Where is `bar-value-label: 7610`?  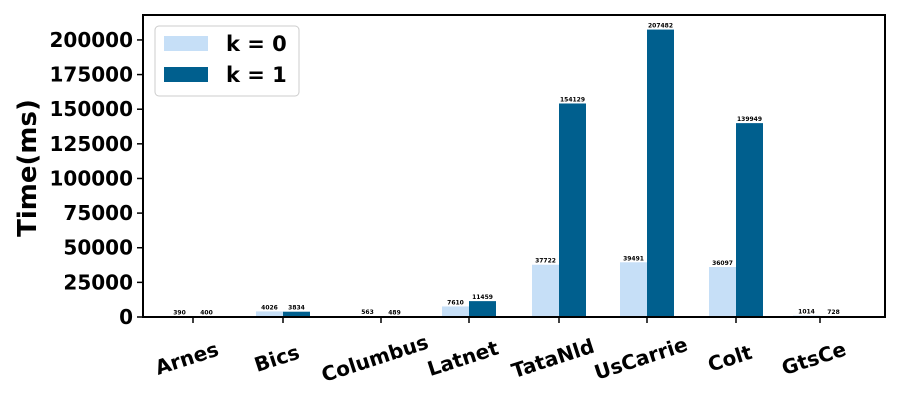 bar-value-label: 7610 is located at coordinates (455, 302).